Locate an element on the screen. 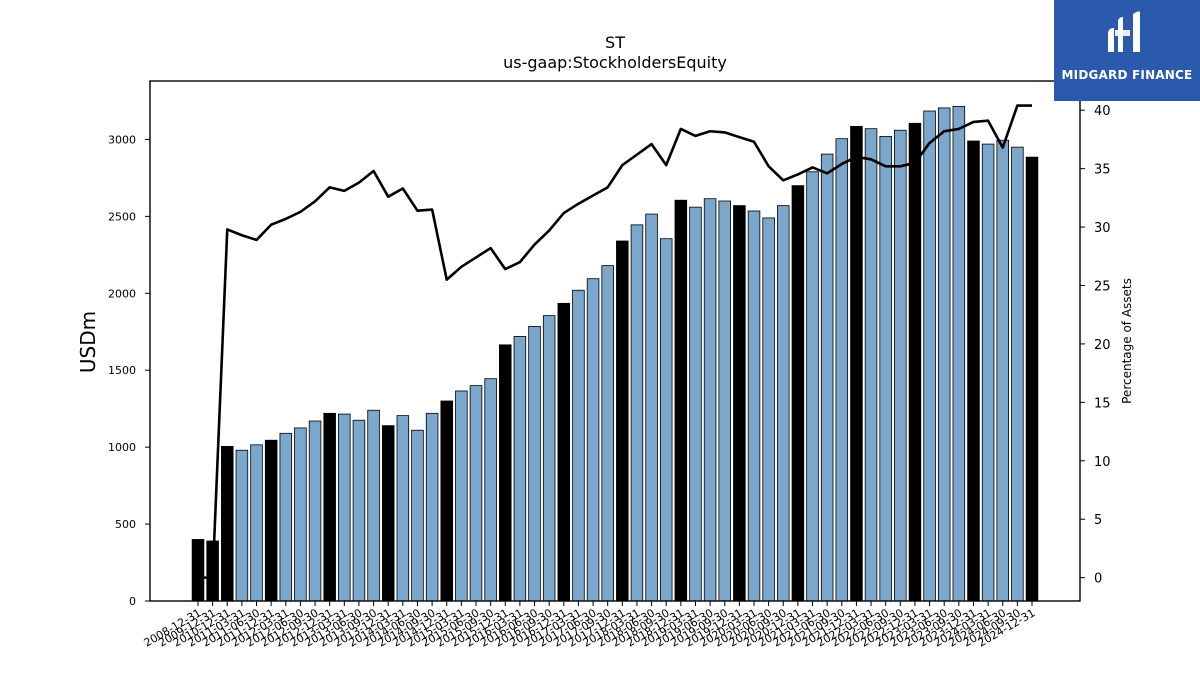  chart-title: ST is located at coordinates (615, 42).